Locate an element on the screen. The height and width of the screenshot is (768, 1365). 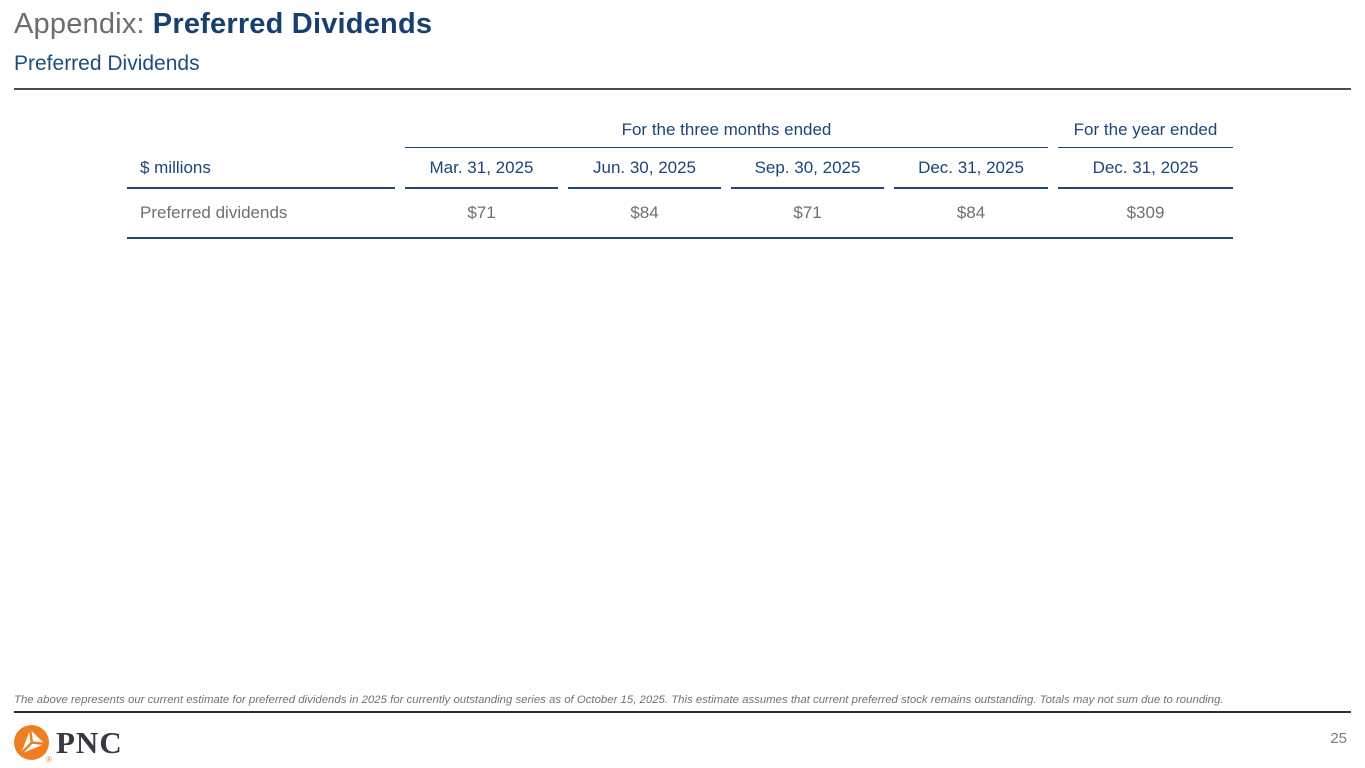
row-label: Preferred dividends is located at coordinates (214, 212).